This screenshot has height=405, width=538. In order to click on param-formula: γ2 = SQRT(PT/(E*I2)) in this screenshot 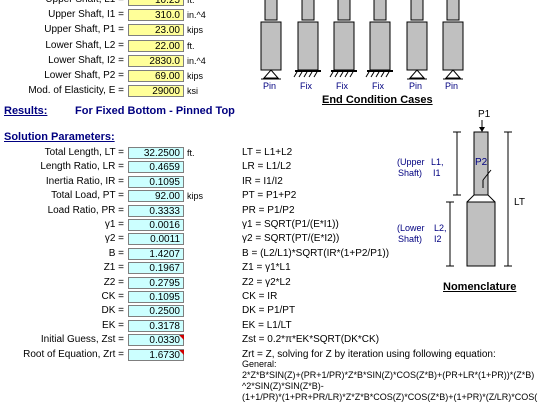, I will do `click(291, 238)`.